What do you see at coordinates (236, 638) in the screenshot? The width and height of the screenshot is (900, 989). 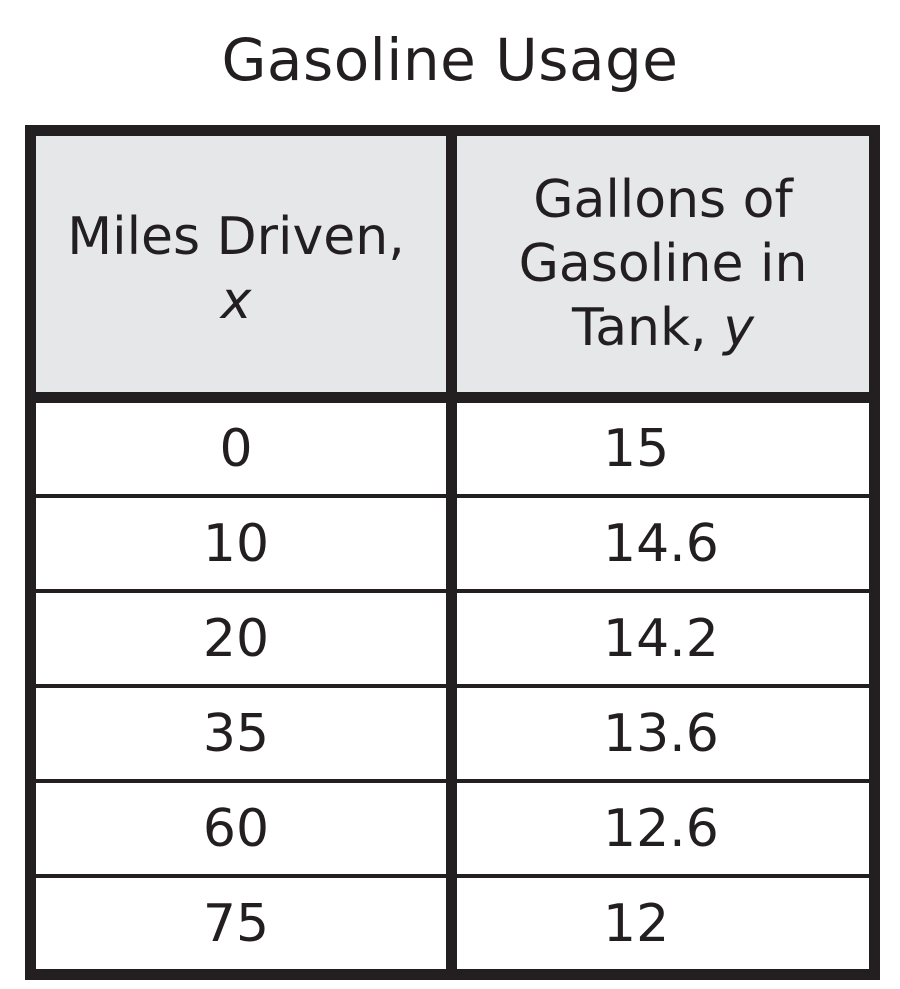 I see `miles-value: 20` at bounding box center [236, 638].